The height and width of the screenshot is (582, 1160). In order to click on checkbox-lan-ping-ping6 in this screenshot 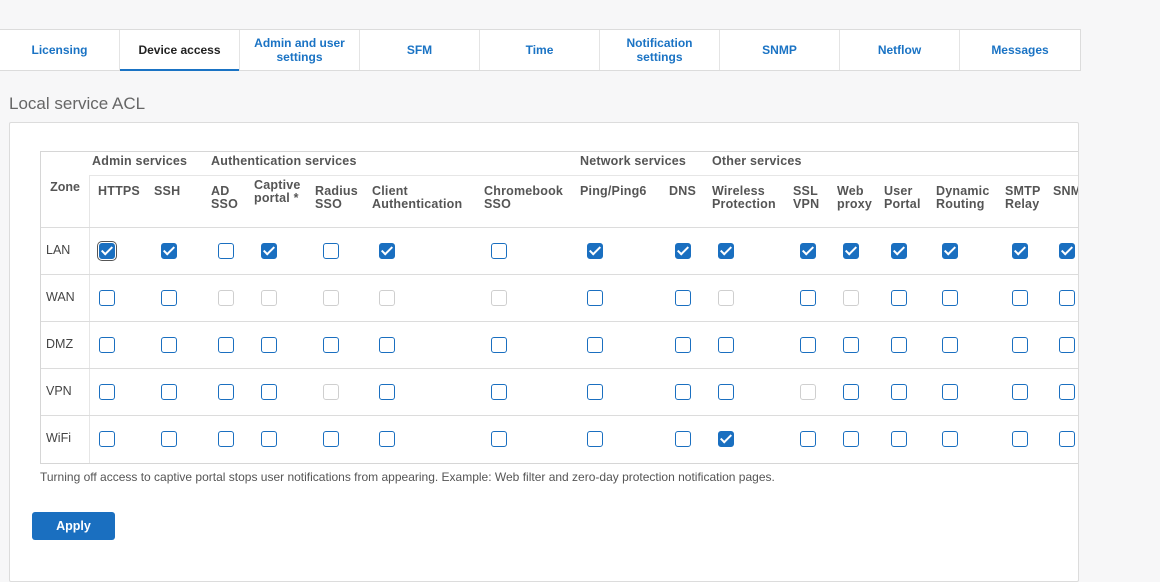, I will do `click(595, 250)`.